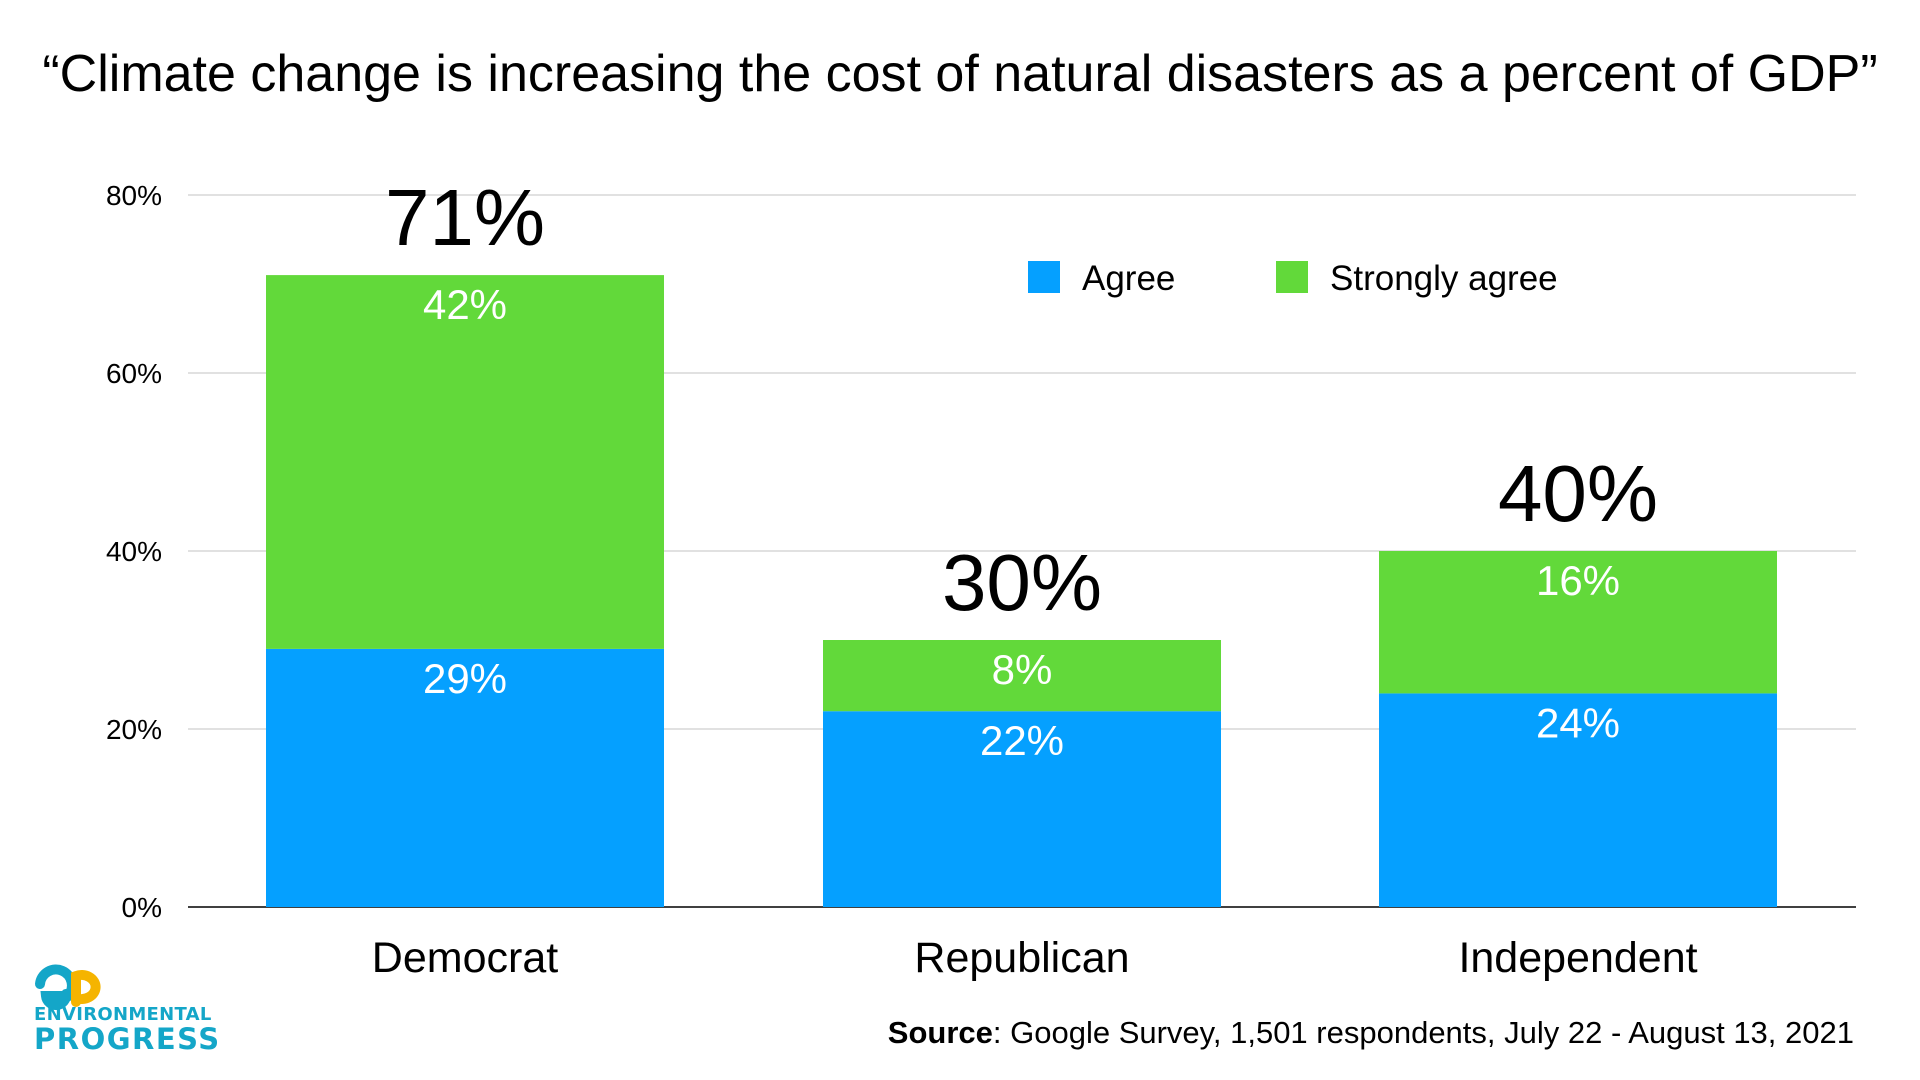 Image resolution: width=1920 pixels, height=1080 pixels. What do you see at coordinates (465, 304) in the screenshot?
I see `segment-value-label: 42%` at bounding box center [465, 304].